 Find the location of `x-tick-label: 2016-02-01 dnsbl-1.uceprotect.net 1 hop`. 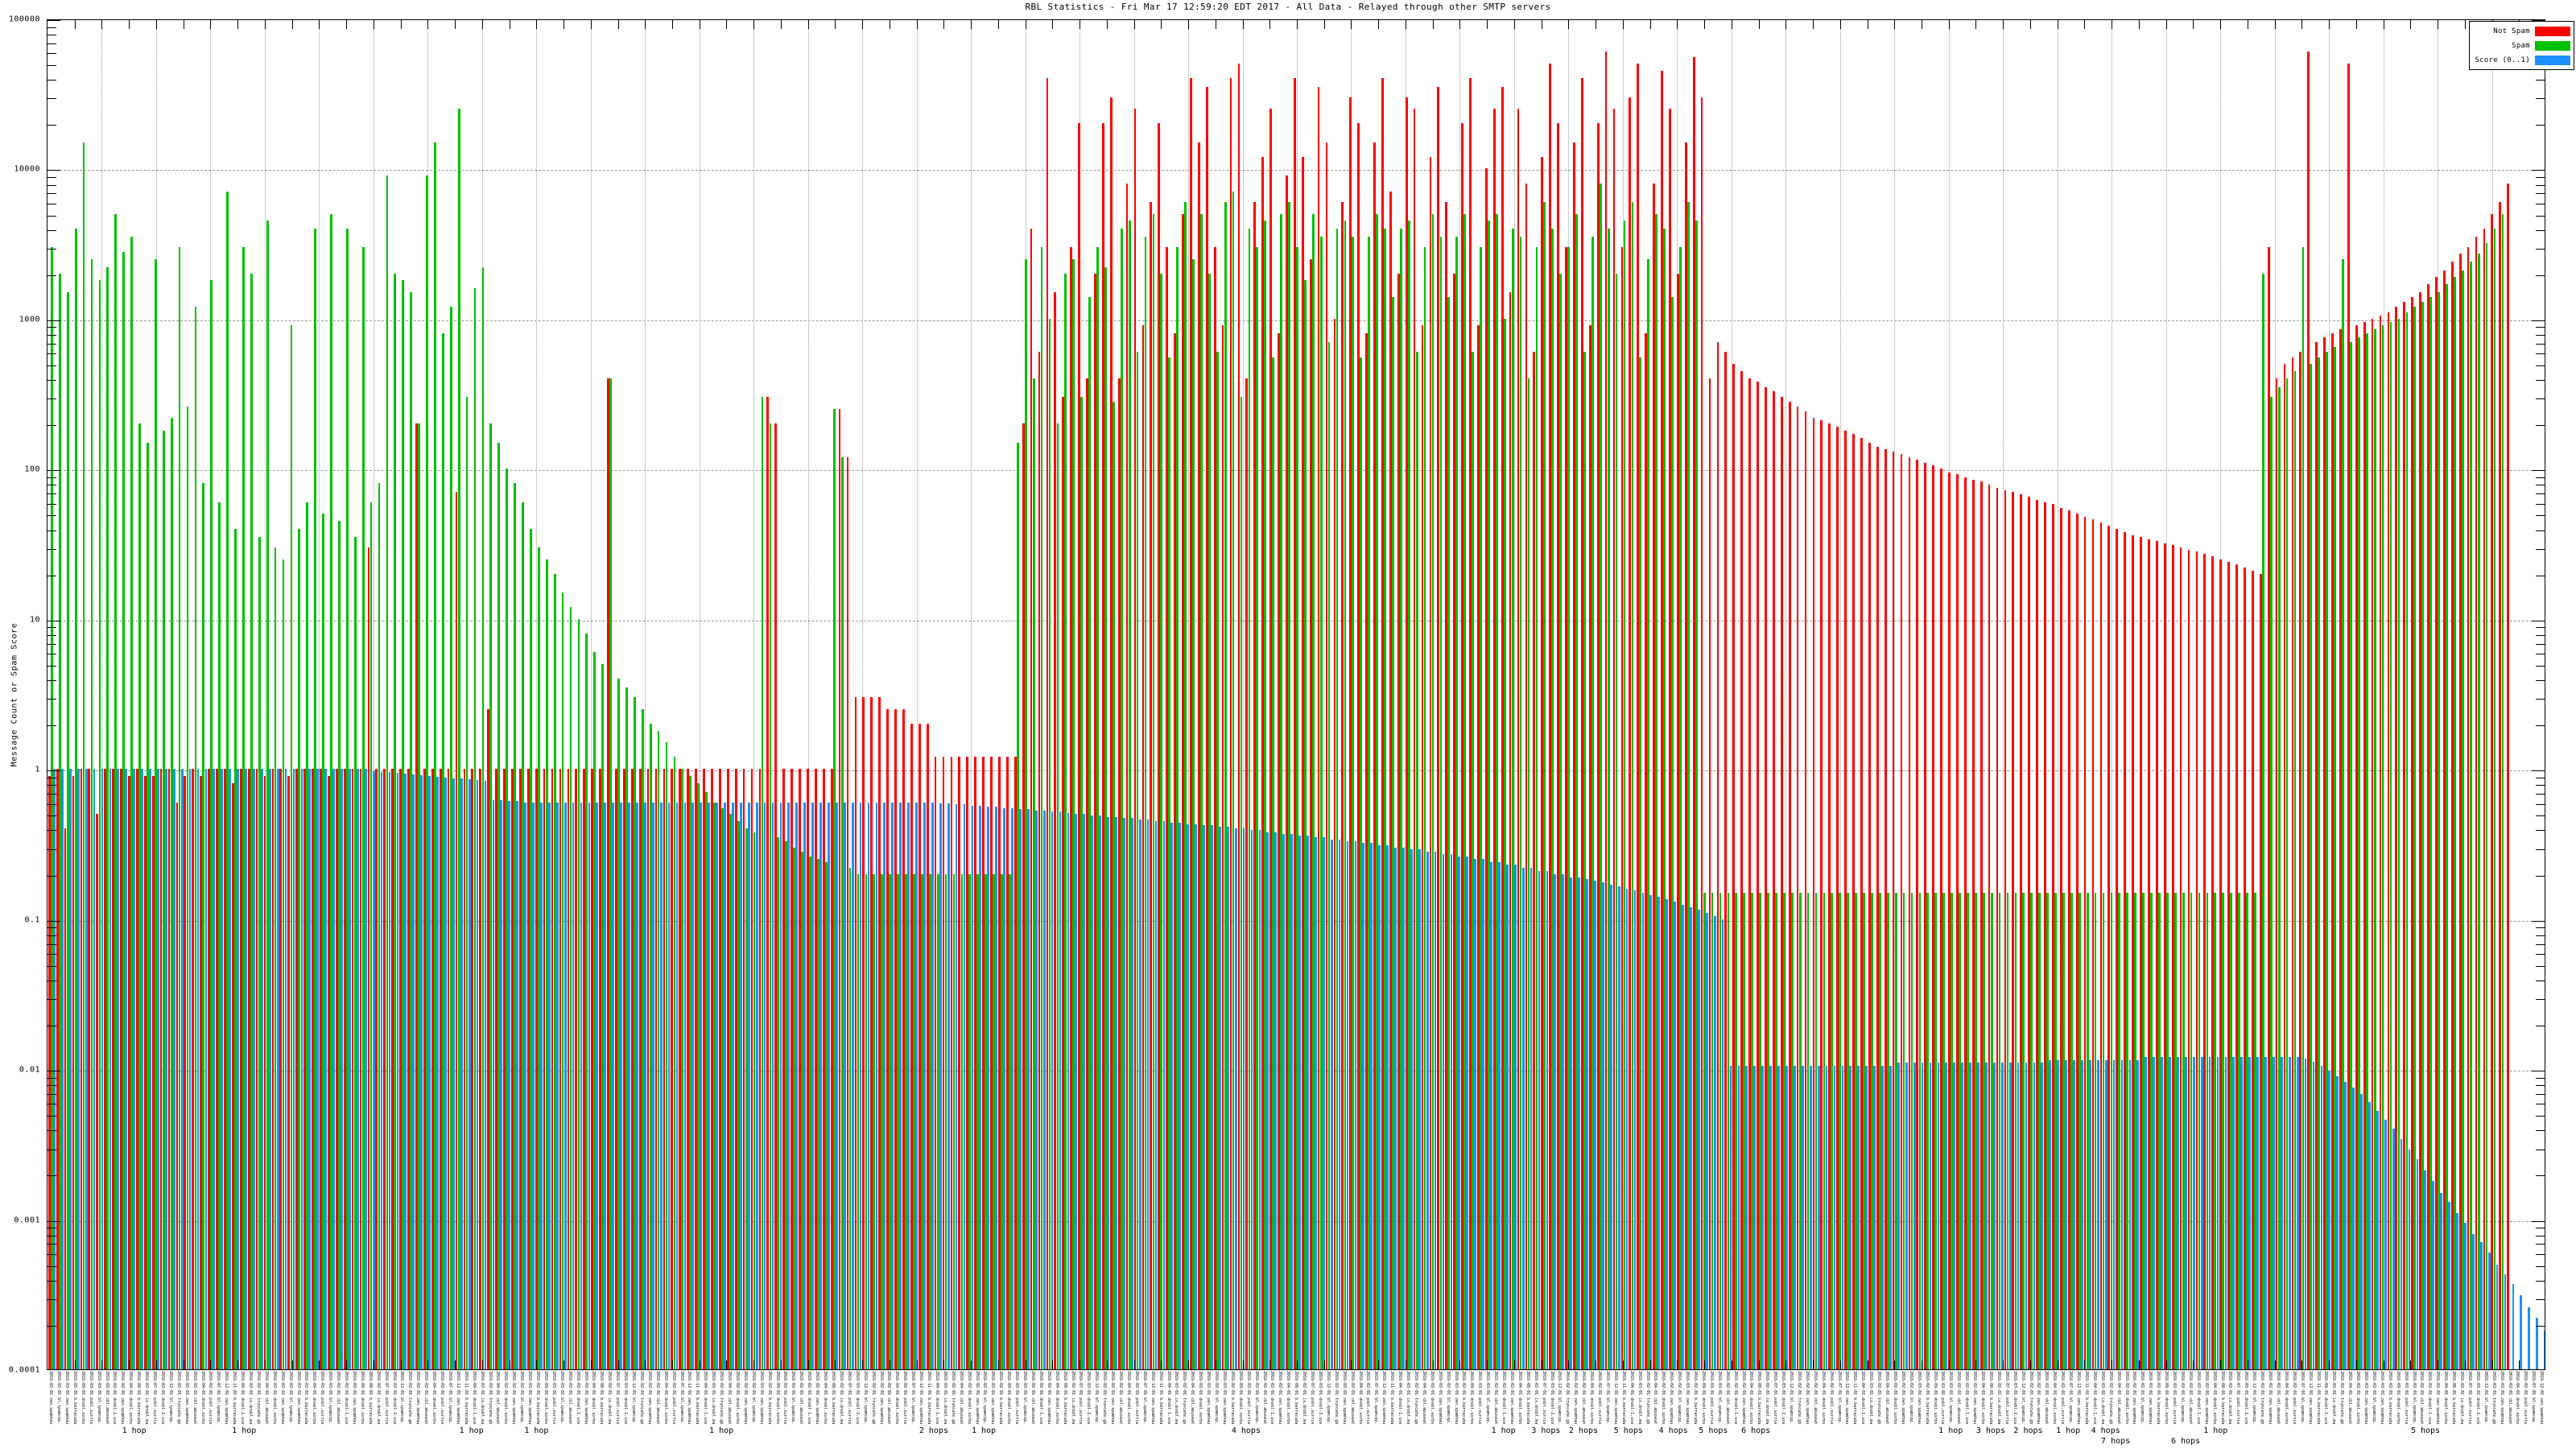

x-tick-label: 2016-02-01 dnsbl-1.uceprotect.net 1 hop is located at coordinates (809, 1397).